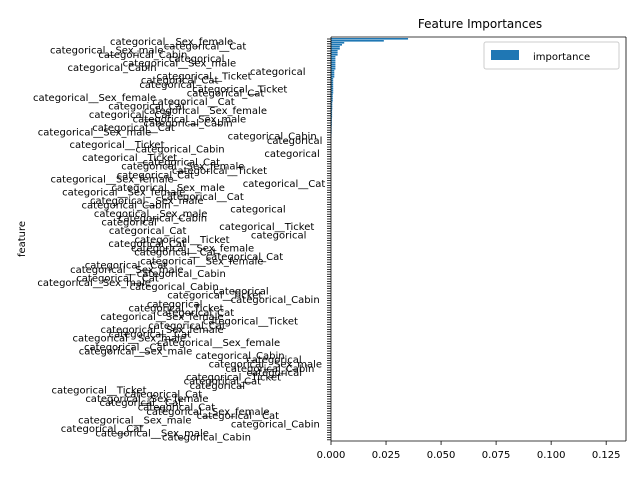 Image resolution: width=640 pixels, height=480 pixels. Describe the element at coordinates (331, 455) in the screenshot. I see `x-tick-label: 0.000` at that location.